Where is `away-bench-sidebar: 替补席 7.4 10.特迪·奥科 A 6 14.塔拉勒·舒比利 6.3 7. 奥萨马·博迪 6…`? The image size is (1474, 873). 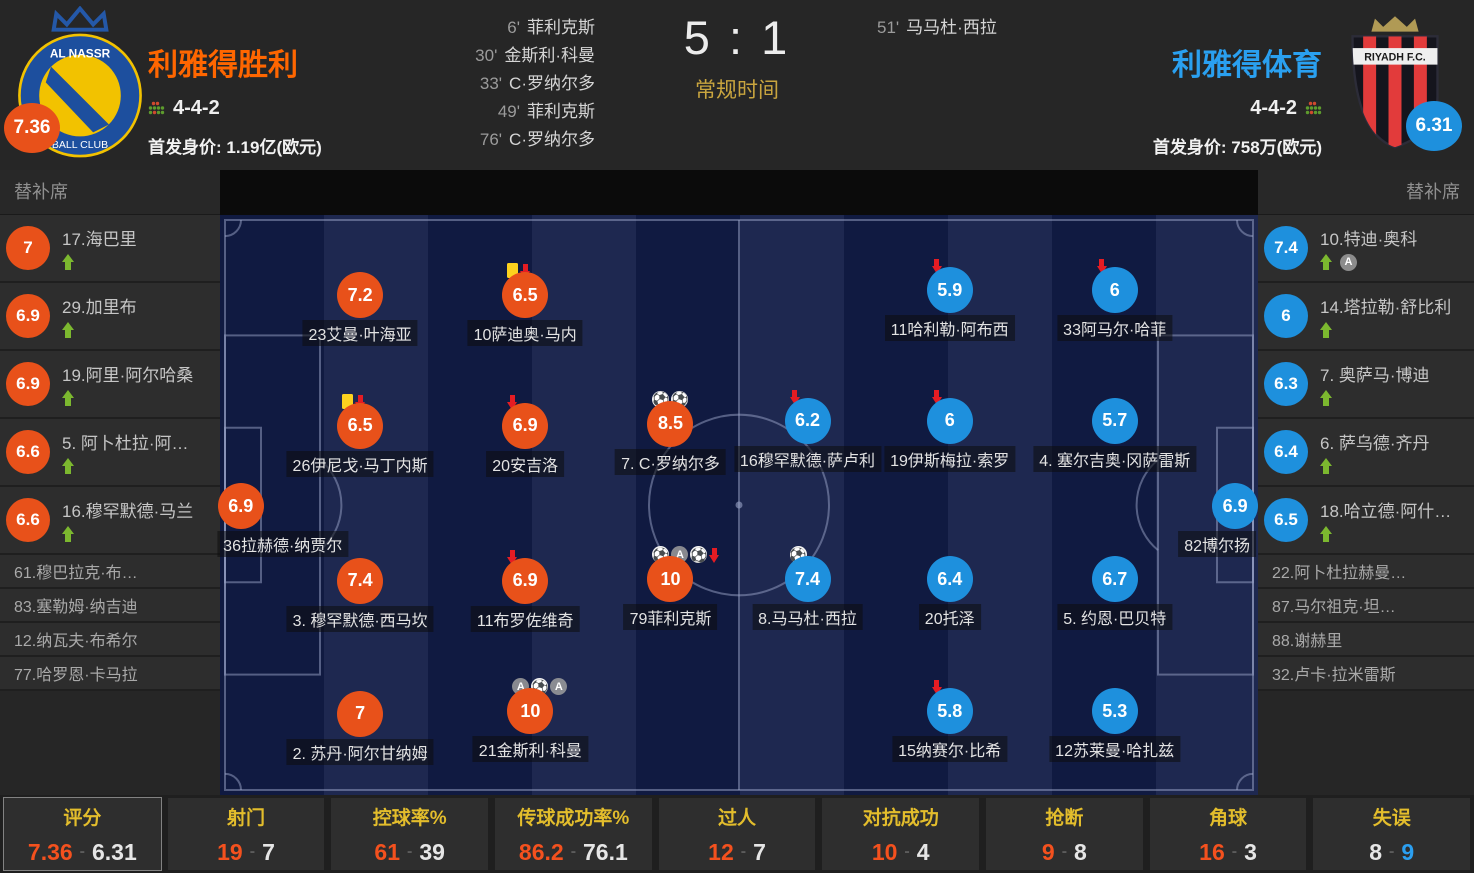 away-bench-sidebar: 替补席 7.4 10.特迪·奥科 A 6 14.塔拉勒·舒比利 6.3 7. 奥萨马·博迪 6… is located at coordinates (1366, 482).